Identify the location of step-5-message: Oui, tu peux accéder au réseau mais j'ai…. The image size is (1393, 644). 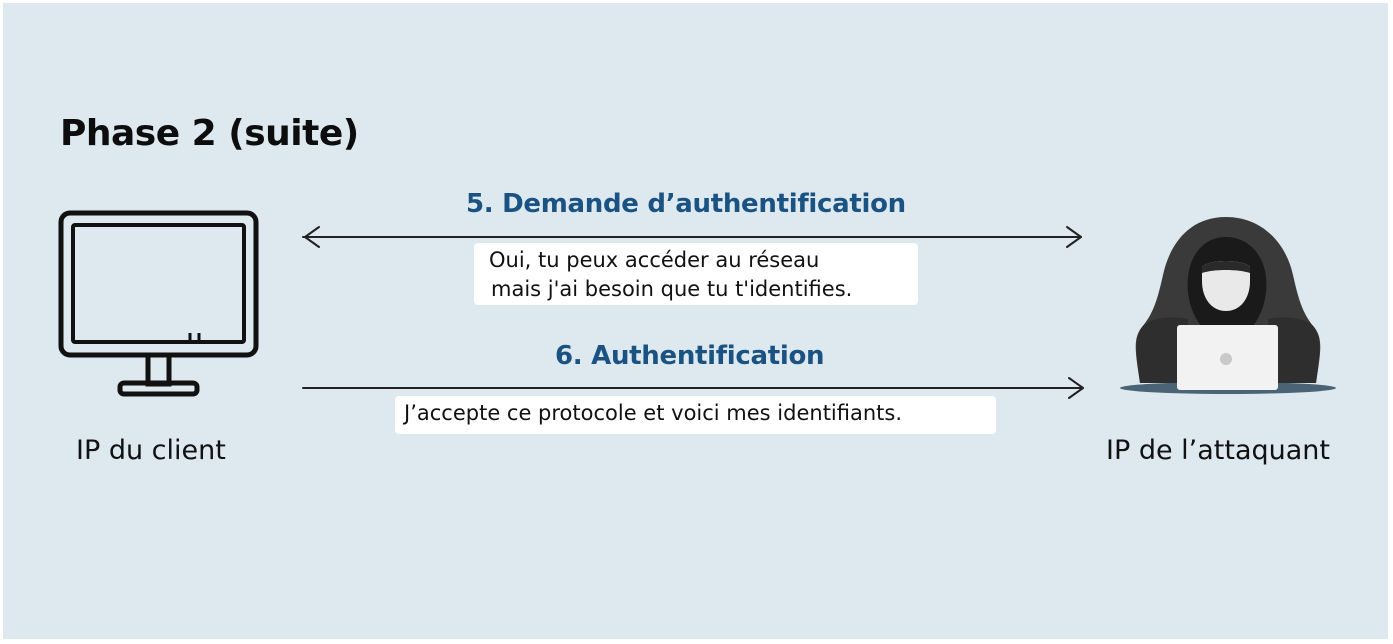
(696, 274).